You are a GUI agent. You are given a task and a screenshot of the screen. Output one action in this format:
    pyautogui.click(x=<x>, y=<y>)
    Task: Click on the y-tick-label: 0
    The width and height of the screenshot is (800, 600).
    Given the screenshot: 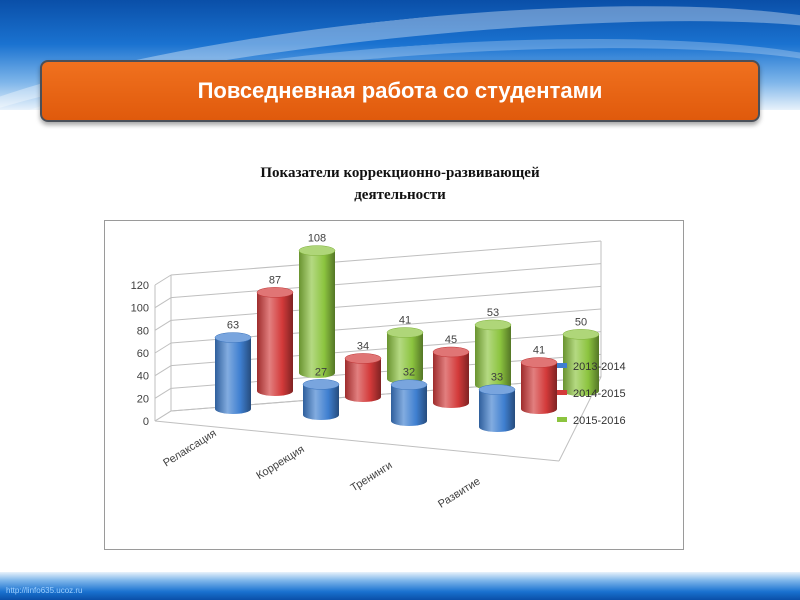 What is the action you would take?
    pyautogui.click(x=146, y=422)
    